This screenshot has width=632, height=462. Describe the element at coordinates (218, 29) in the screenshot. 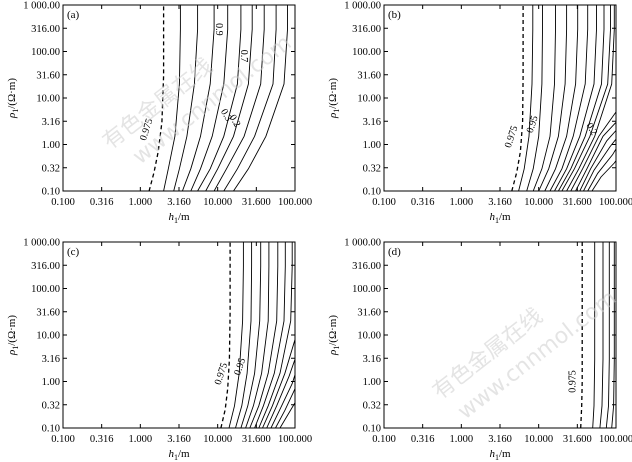

I see `contour-label: 0.9` at that location.